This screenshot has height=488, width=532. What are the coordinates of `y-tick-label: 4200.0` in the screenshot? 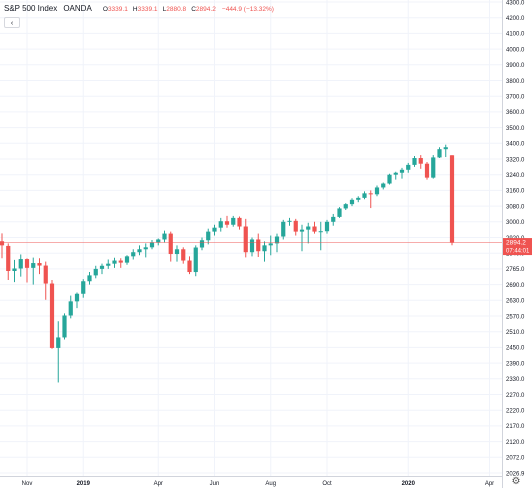 It's located at (515, 19).